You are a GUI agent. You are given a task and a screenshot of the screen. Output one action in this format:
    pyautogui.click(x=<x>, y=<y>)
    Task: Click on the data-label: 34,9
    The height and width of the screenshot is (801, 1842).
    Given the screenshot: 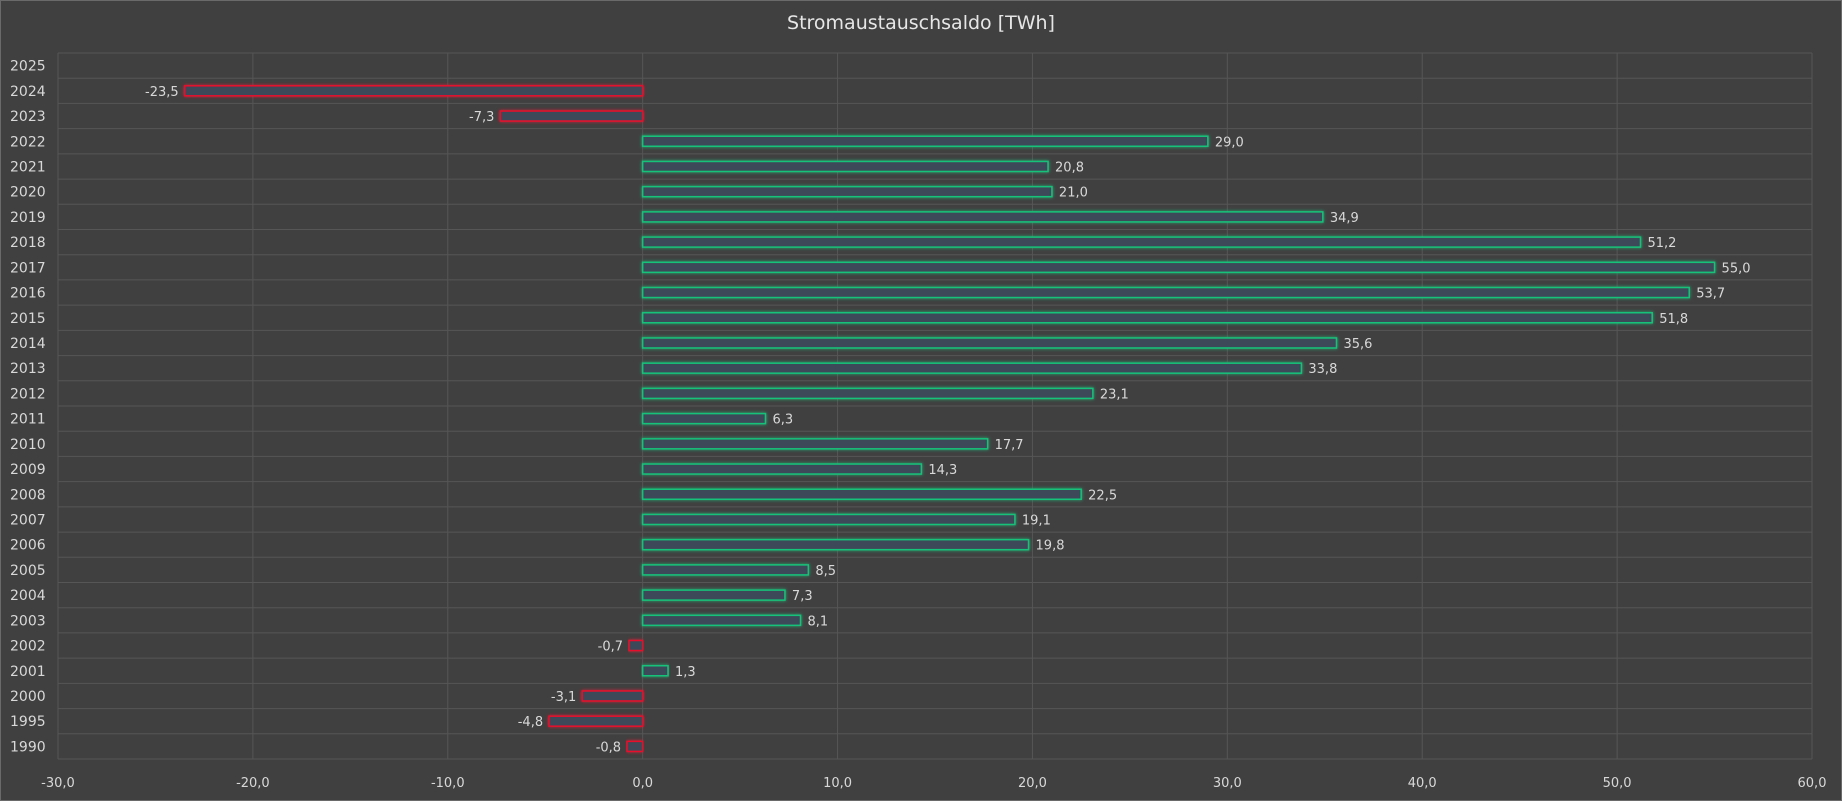 What is the action you would take?
    pyautogui.click(x=1344, y=218)
    